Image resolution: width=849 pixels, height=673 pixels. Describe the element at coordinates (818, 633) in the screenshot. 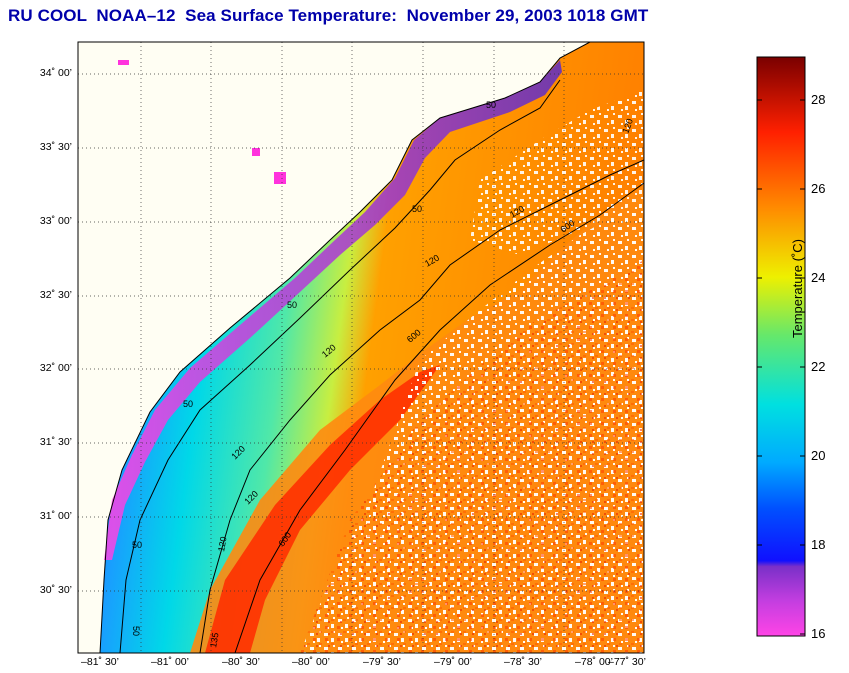

I see `colorbar-tick-label: 16` at that location.